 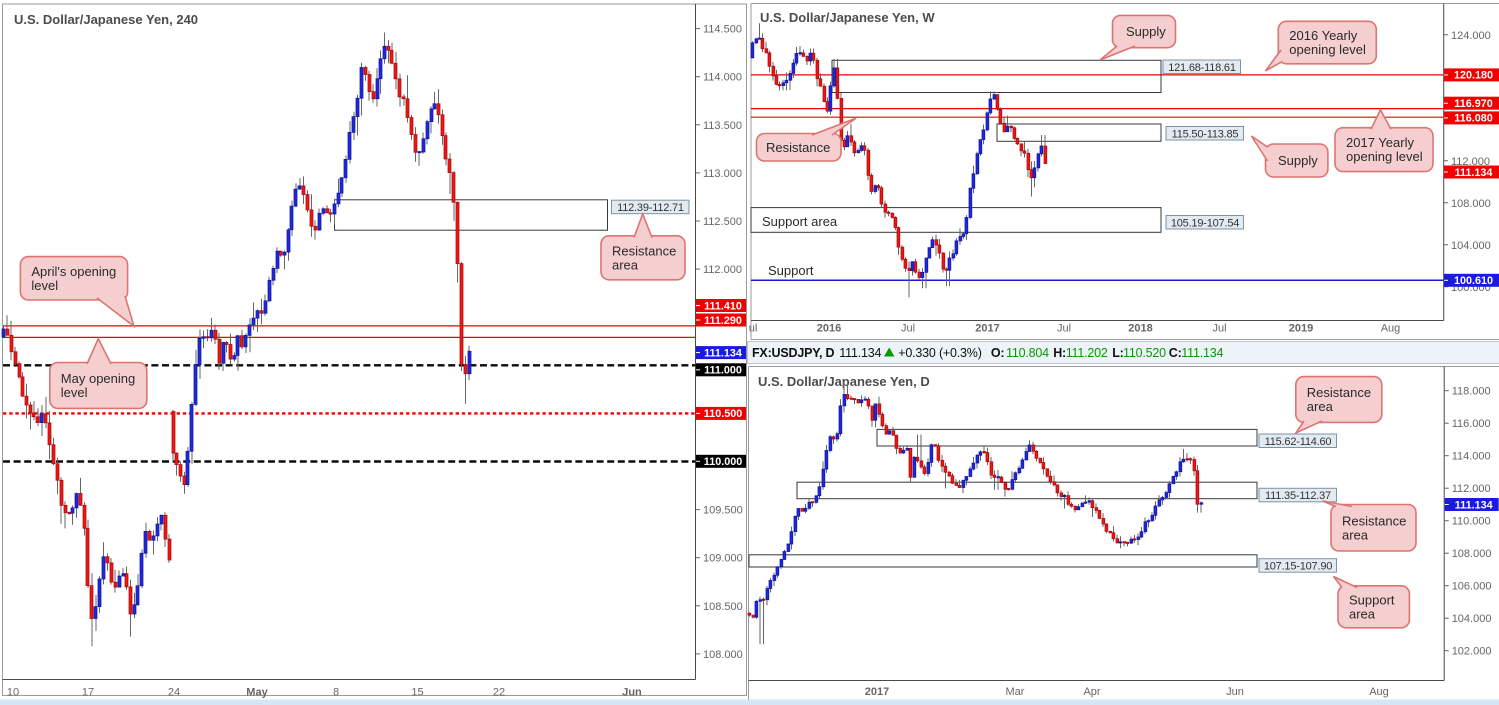 I want to click on svg-text: April's opening, so click(x=73, y=271).